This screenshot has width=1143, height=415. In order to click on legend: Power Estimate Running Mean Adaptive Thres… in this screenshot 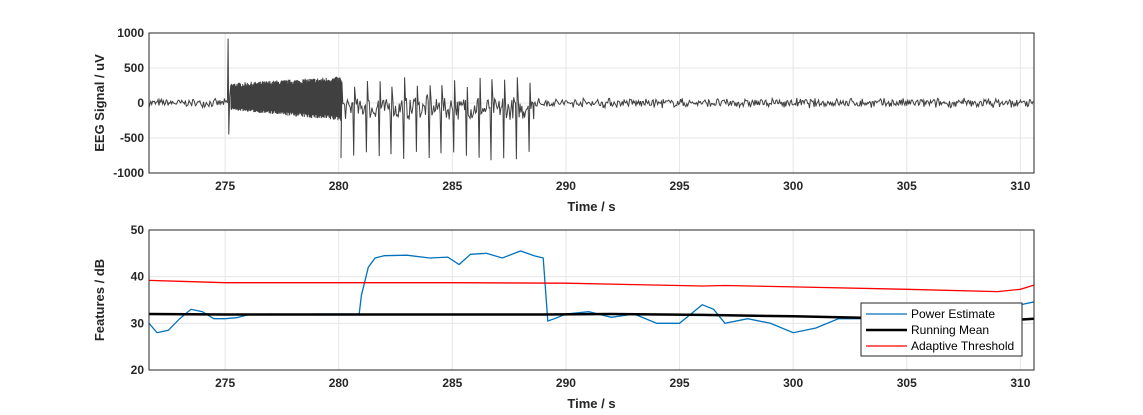, I will do `click(941, 329)`.